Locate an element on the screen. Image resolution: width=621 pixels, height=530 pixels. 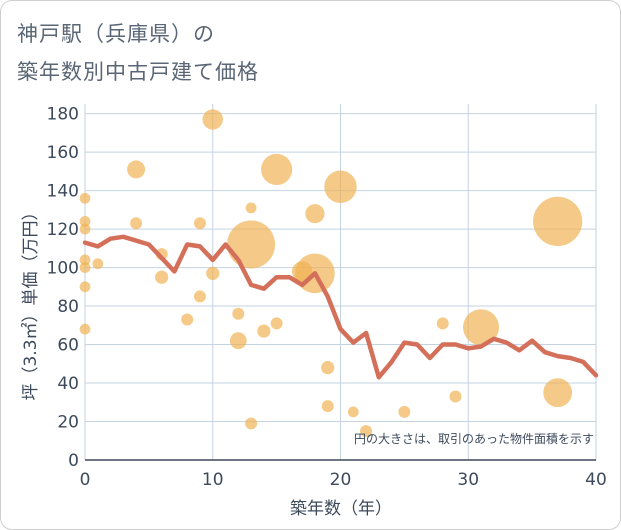
x-tick-labels: 0 10 20 30 40 is located at coordinates (343, 480).